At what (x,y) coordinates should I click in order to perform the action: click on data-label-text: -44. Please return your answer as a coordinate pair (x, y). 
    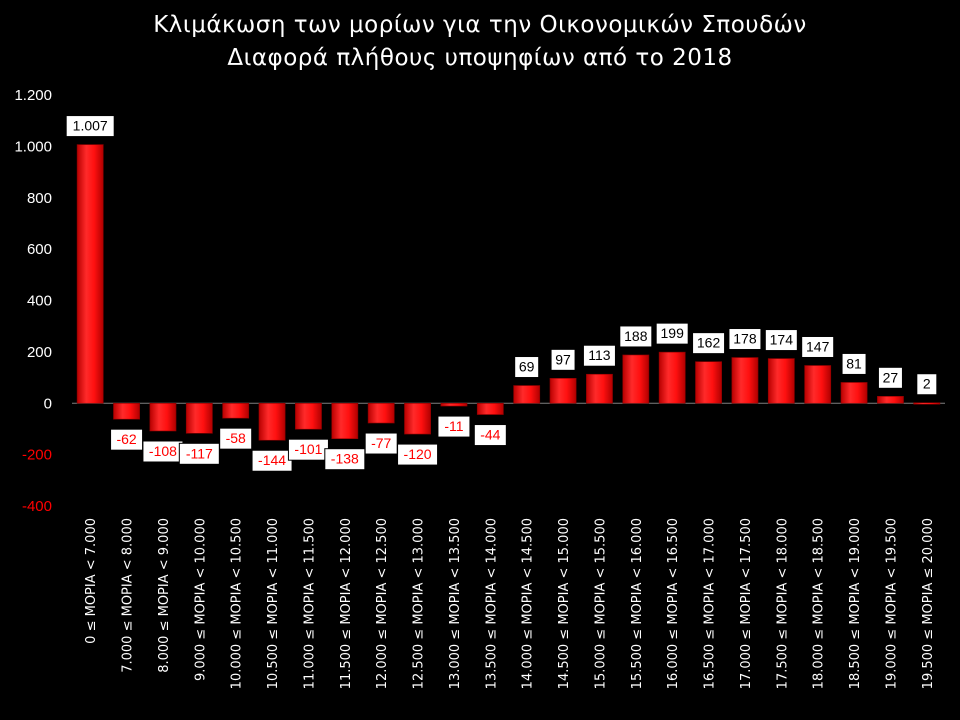
    Looking at the image, I should click on (490, 435).